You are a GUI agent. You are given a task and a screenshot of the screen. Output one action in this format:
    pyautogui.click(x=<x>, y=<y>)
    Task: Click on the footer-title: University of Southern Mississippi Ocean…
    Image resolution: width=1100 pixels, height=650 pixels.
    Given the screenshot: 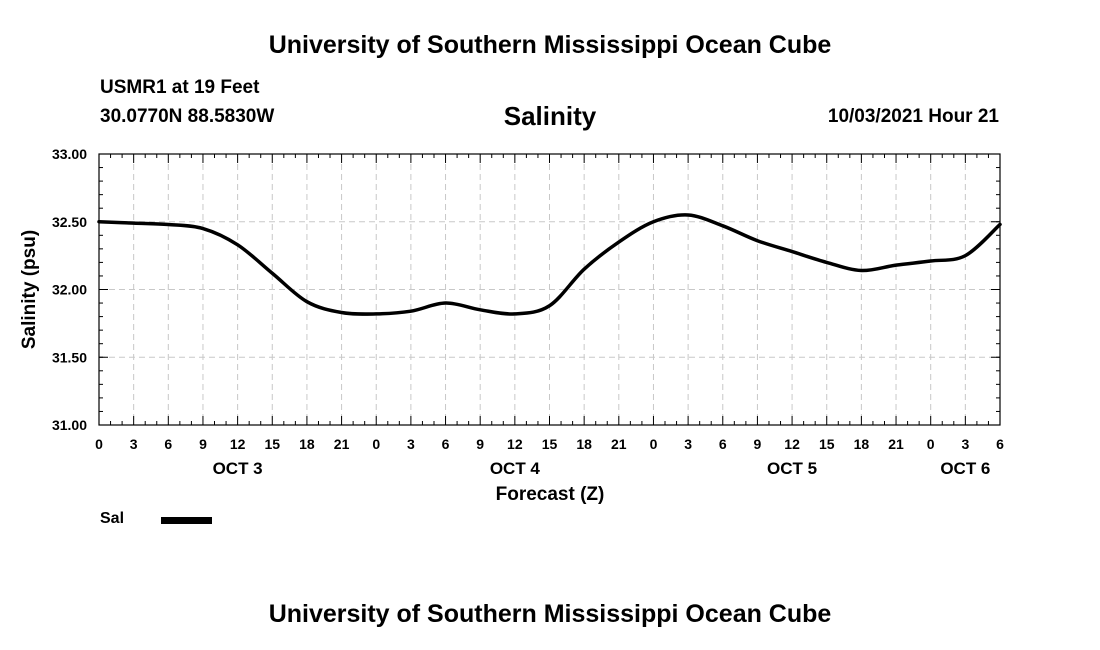 What is the action you would take?
    pyautogui.click(x=550, y=614)
    